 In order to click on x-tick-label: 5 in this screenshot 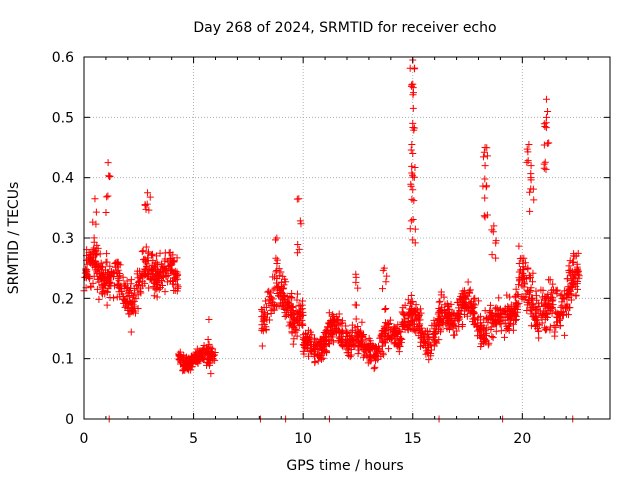, I will do `click(193, 439)`.